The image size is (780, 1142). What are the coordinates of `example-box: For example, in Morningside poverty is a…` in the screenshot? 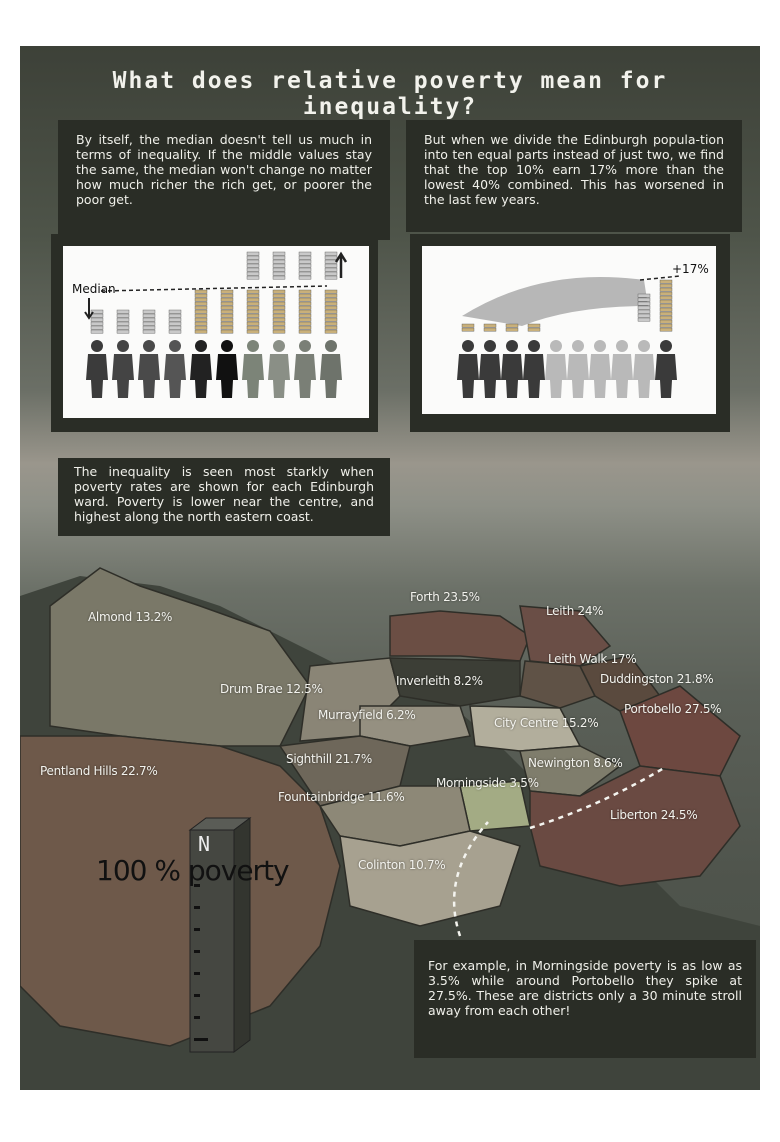 It's located at (585, 999).